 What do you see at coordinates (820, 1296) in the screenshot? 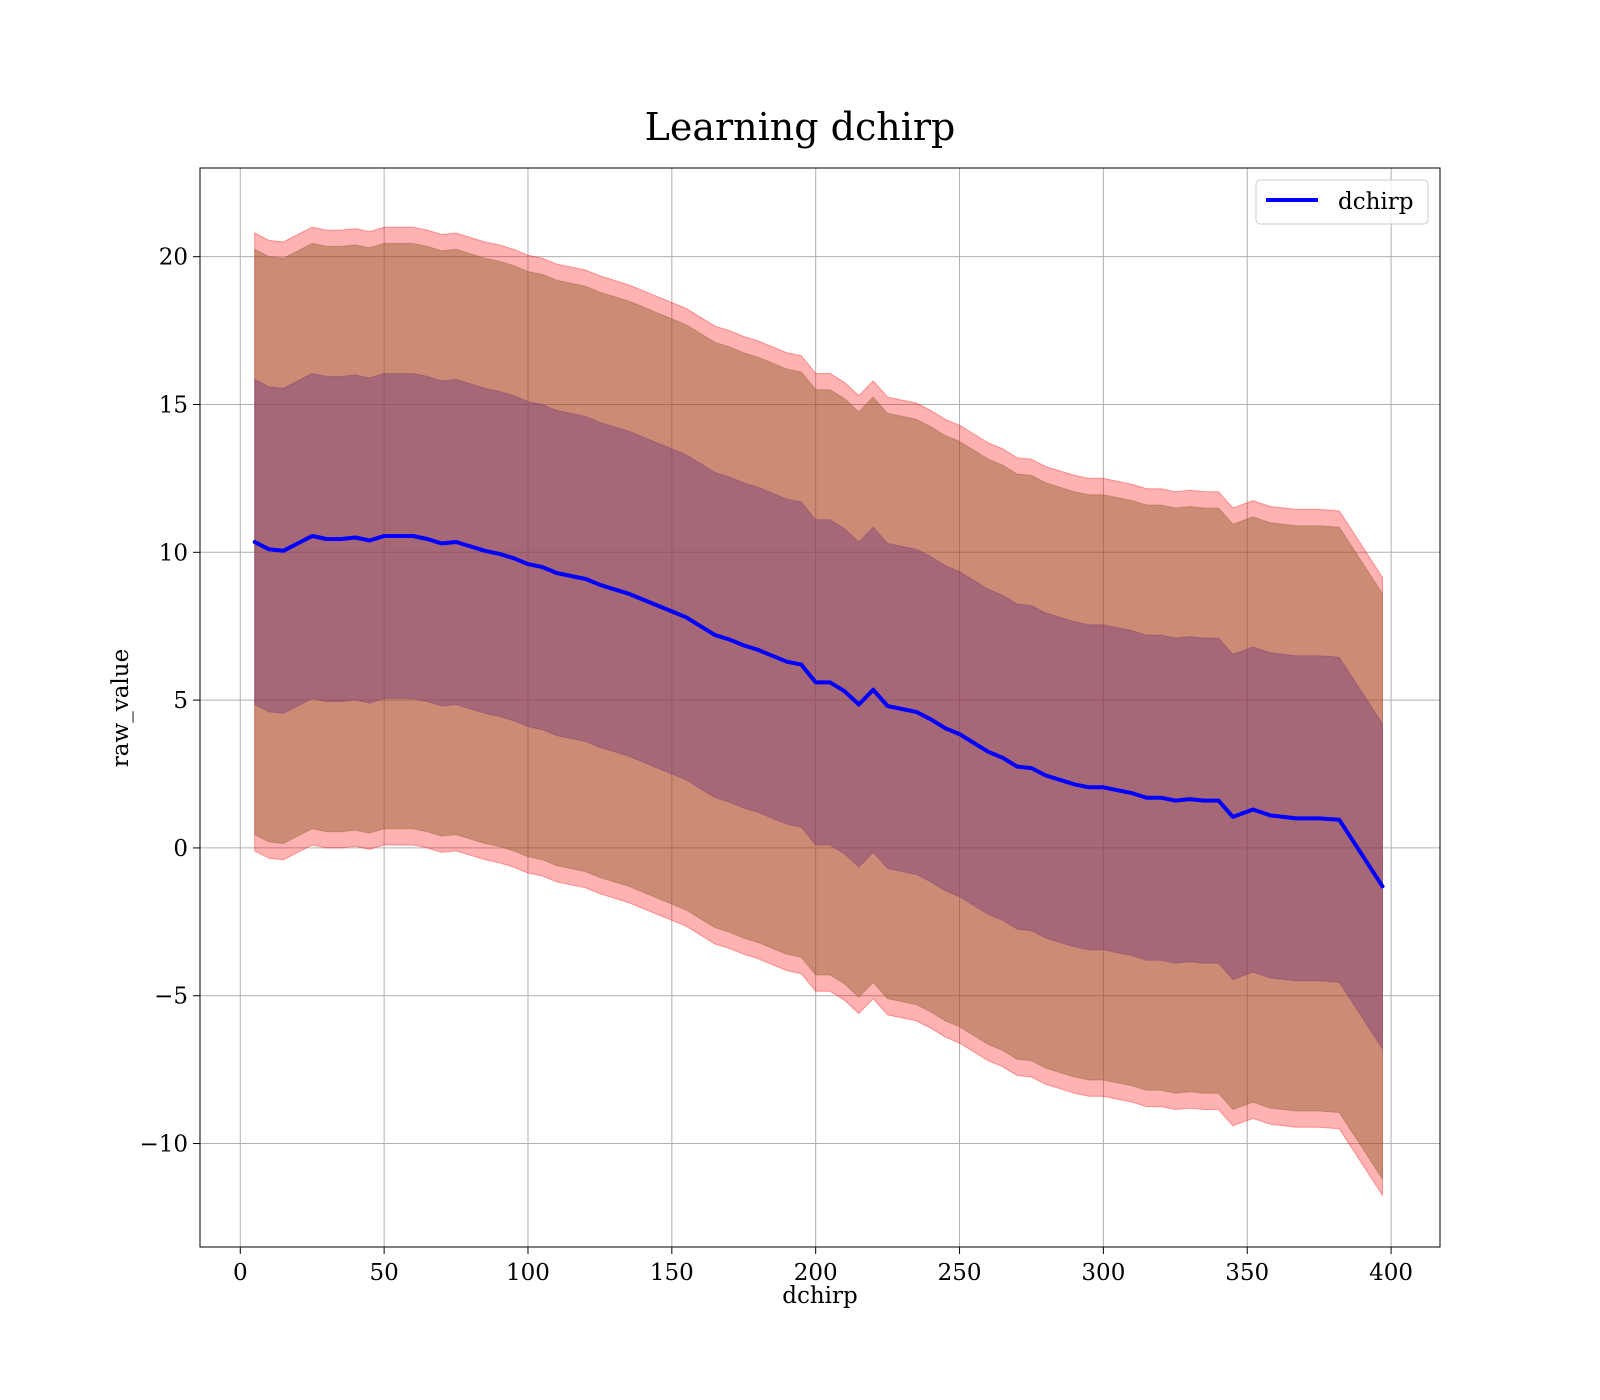
I see `x-axis-label: dchirp` at bounding box center [820, 1296].